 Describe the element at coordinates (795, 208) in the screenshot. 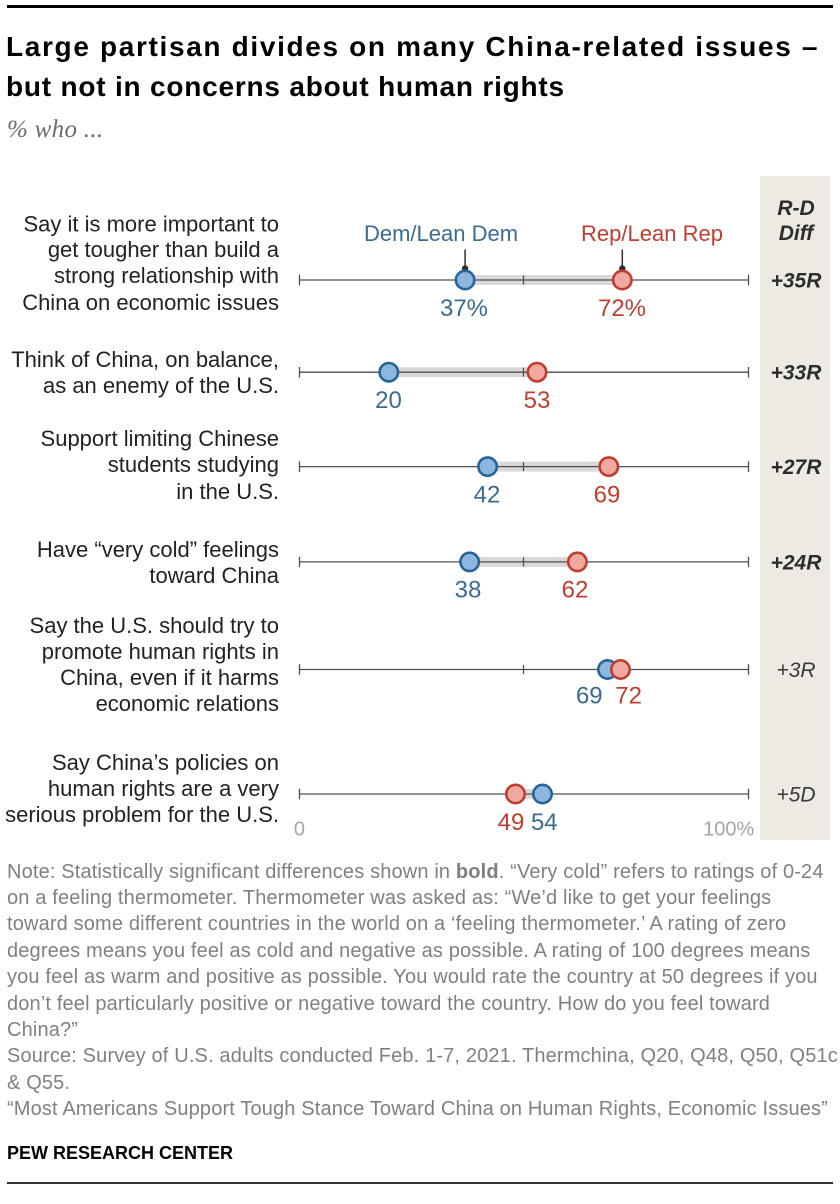

I see `svg-text: R-D` at that location.